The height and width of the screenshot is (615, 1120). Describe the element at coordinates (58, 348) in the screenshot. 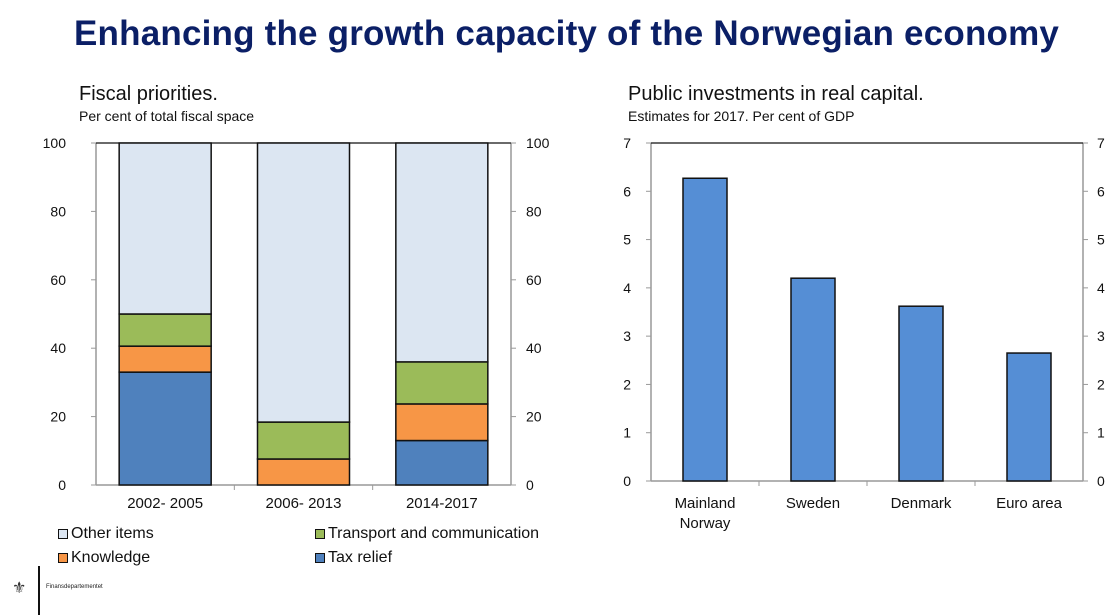

I see `y-tick-label: 40` at that location.